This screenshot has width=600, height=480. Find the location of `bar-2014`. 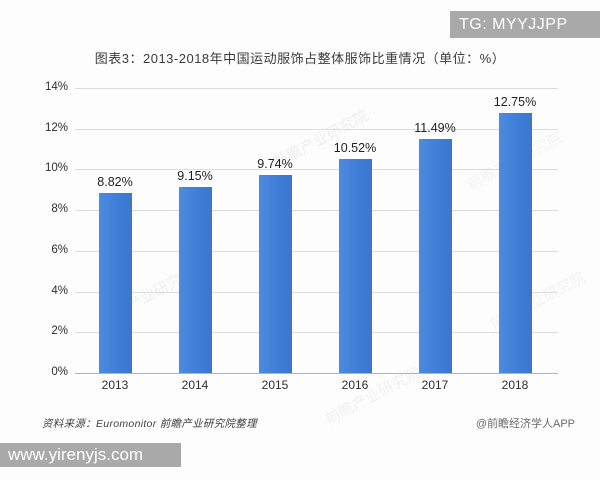

bar-2014 is located at coordinates (195, 279).